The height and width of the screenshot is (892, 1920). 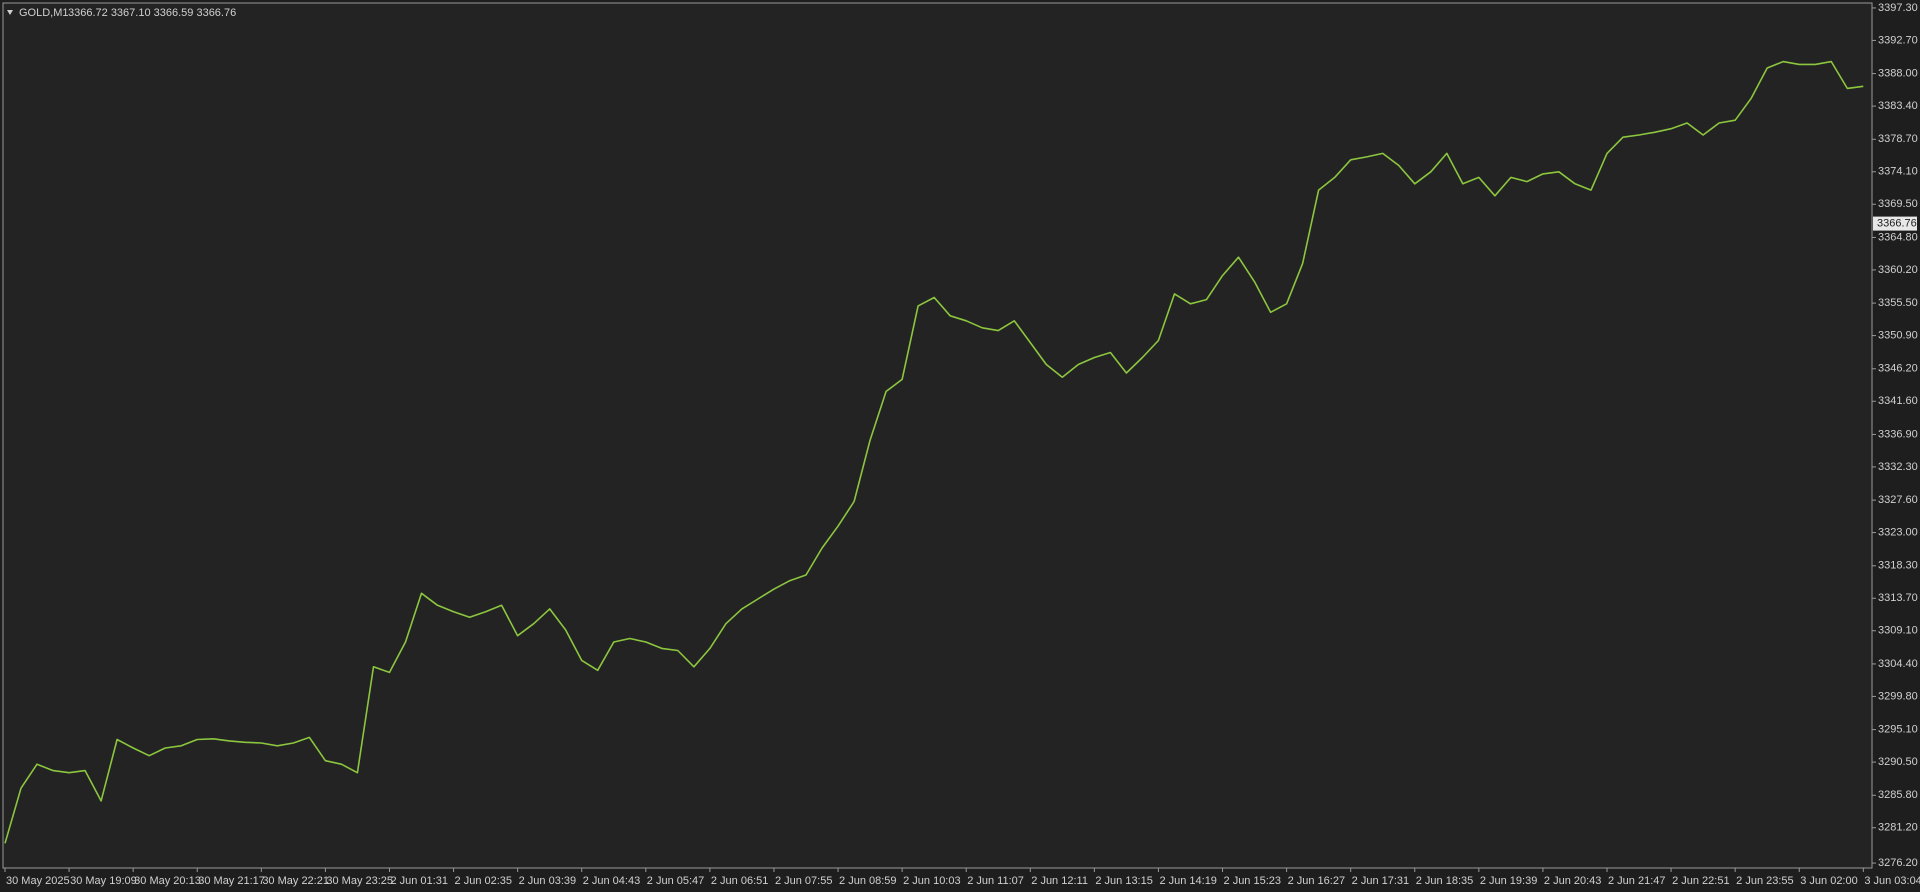 What do you see at coordinates (1898, 863) in the screenshot?
I see `y-tick-label: 3276.20` at bounding box center [1898, 863].